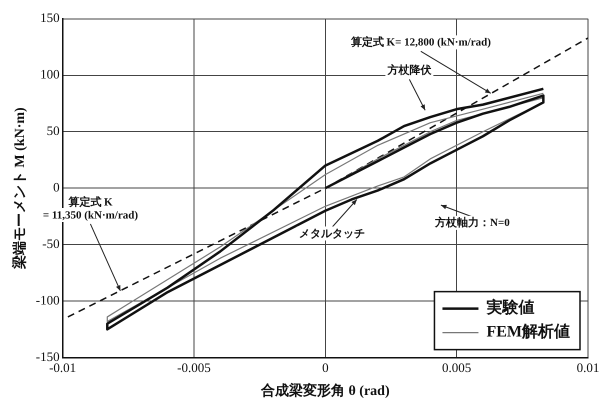 This screenshot has height=412, width=612. I want to click on legend-label: FEM解析値, so click(528, 331).